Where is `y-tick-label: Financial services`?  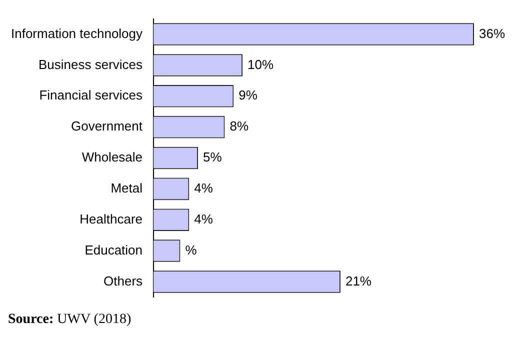
y-tick-label: Financial services is located at coordinates (91, 95).